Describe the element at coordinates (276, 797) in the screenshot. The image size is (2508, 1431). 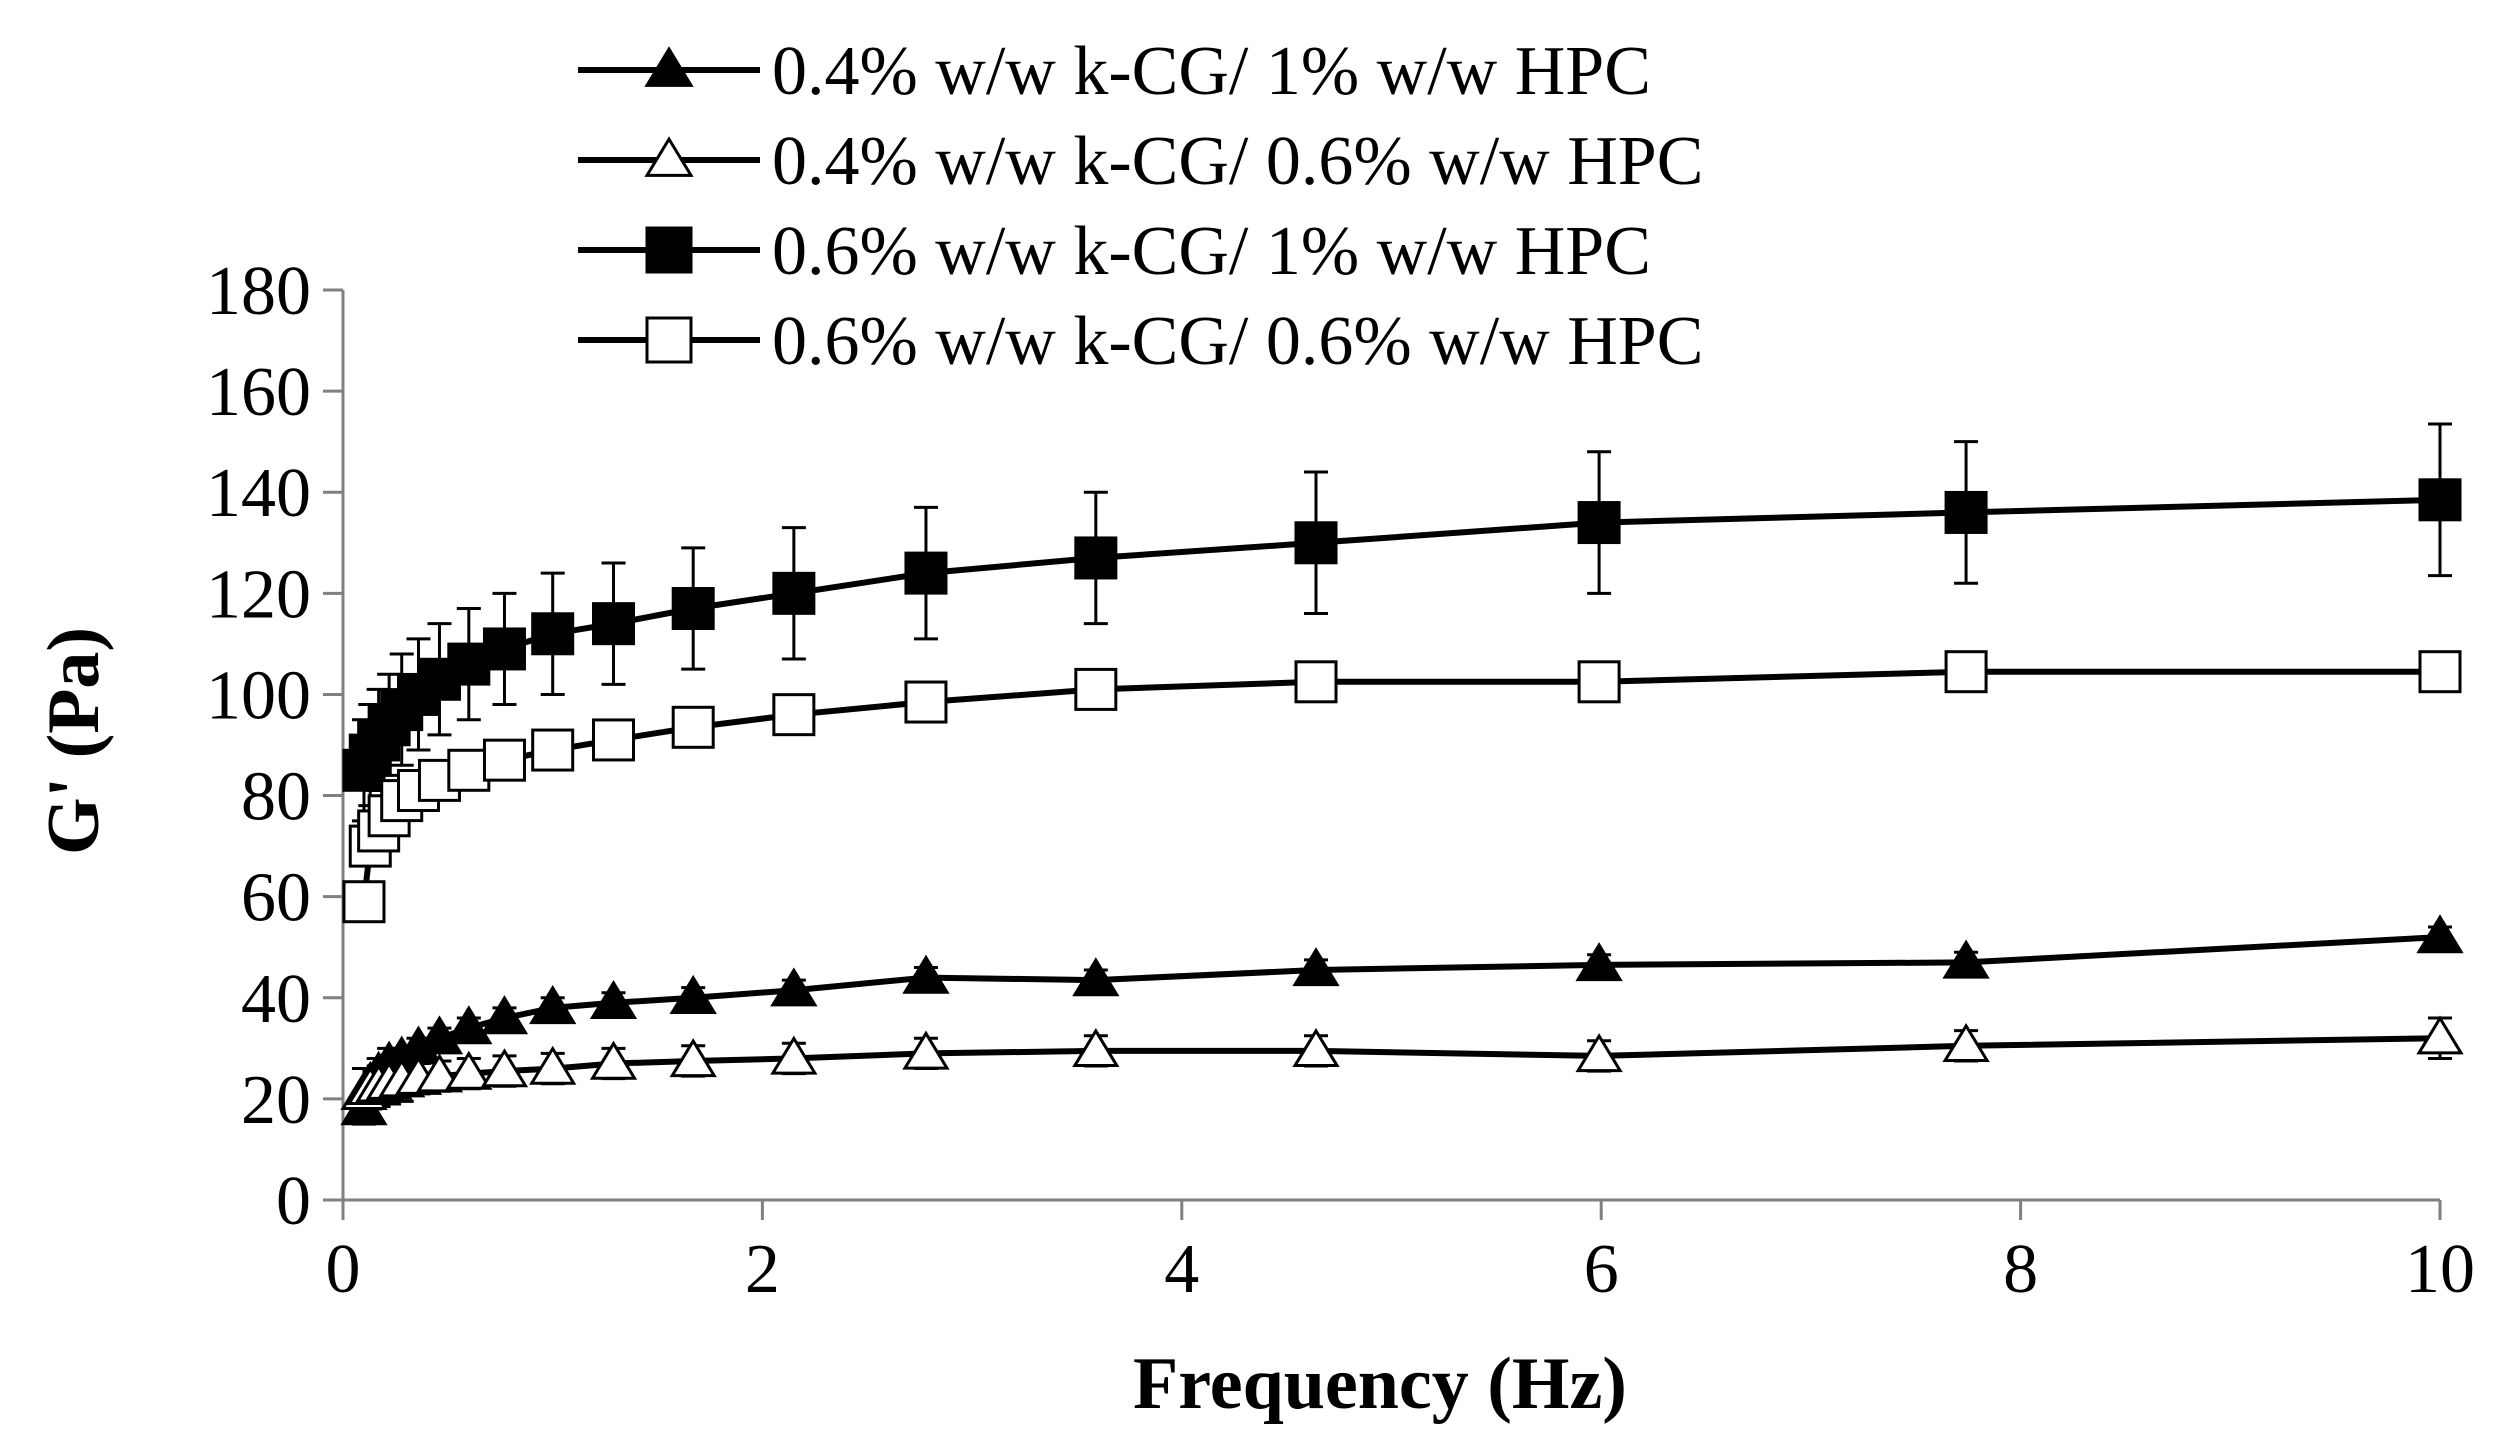
I see `y-tick-label: 80` at that location.